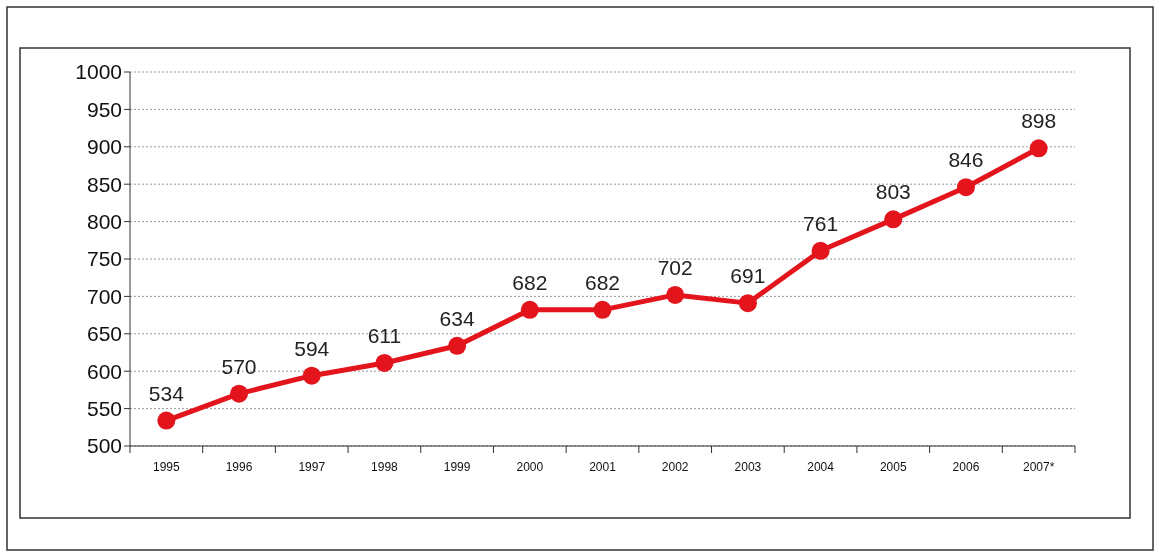 The width and height of the screenshot is (1158, 557). I want to click on x-tick-label: 1996, so click(239, 467).